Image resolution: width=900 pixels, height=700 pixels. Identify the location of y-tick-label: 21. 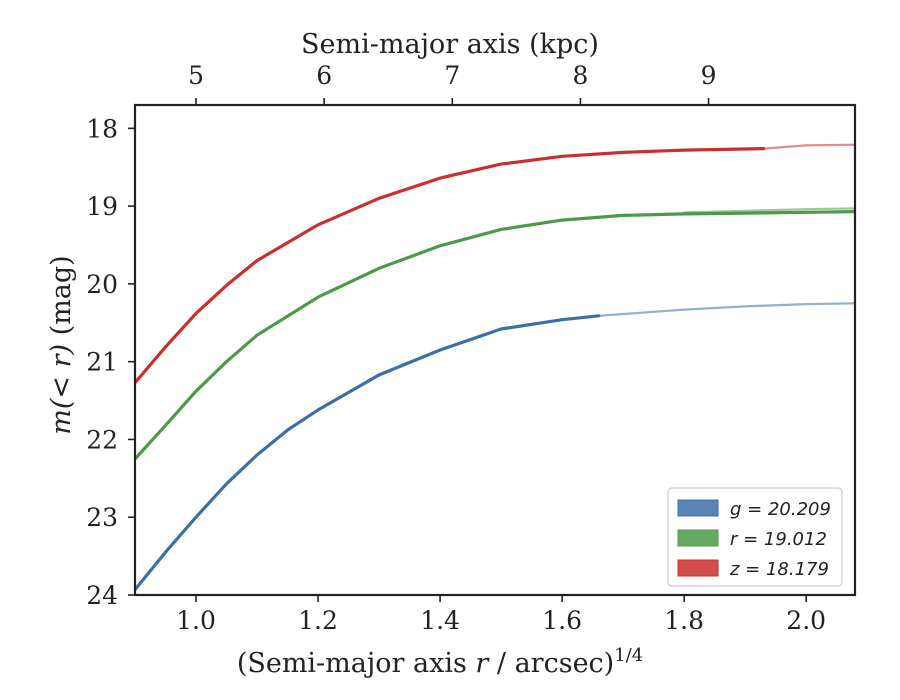
(102, 362).